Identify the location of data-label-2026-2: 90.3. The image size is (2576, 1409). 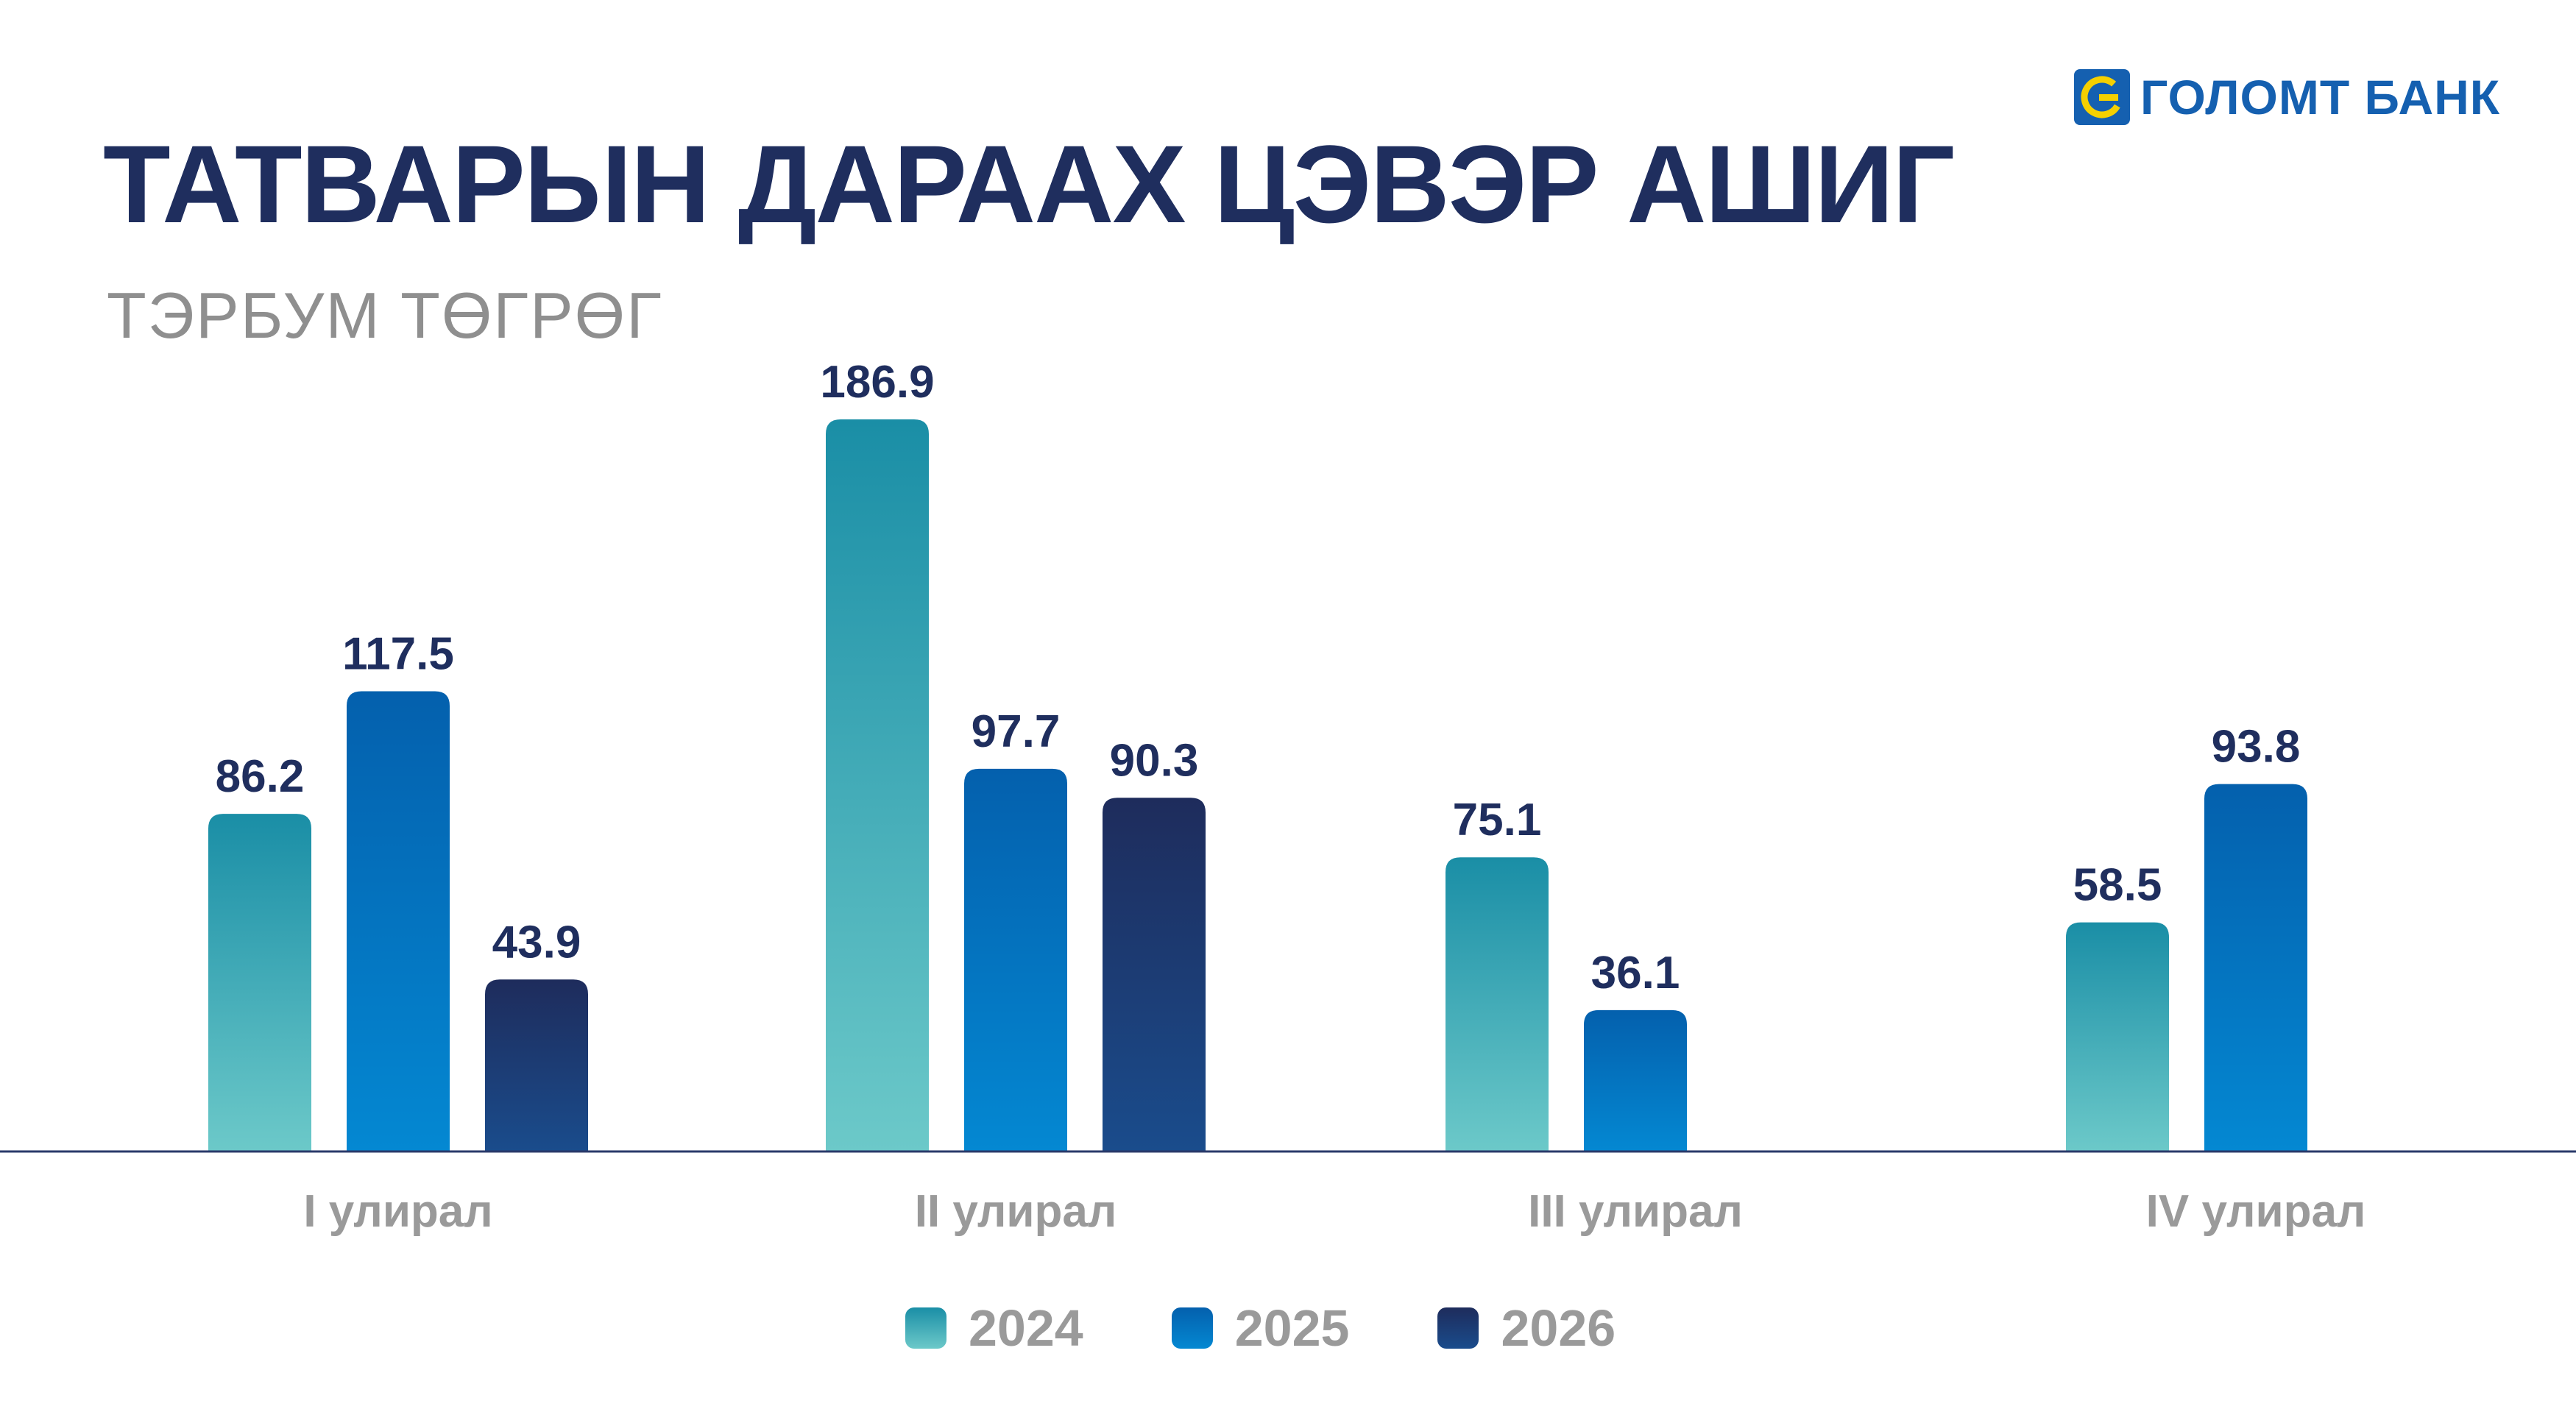
(1154, 760).